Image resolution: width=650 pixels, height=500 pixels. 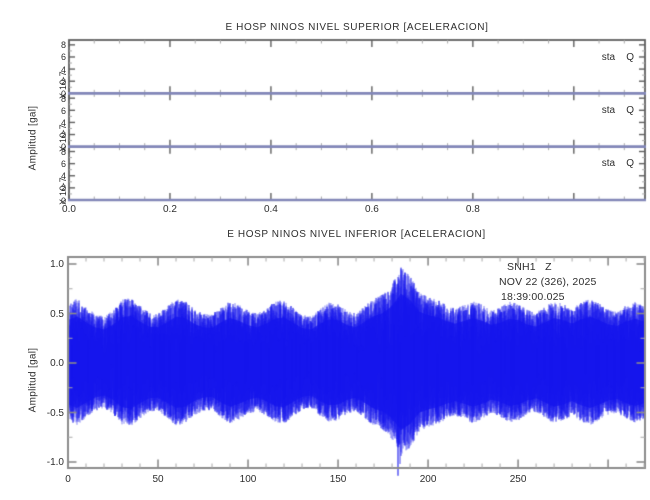 What do you see at coordinates (617, 163) in the screenshot?
I see `subpanel3-station-label: sta Q` at bounding box center [617, 163].